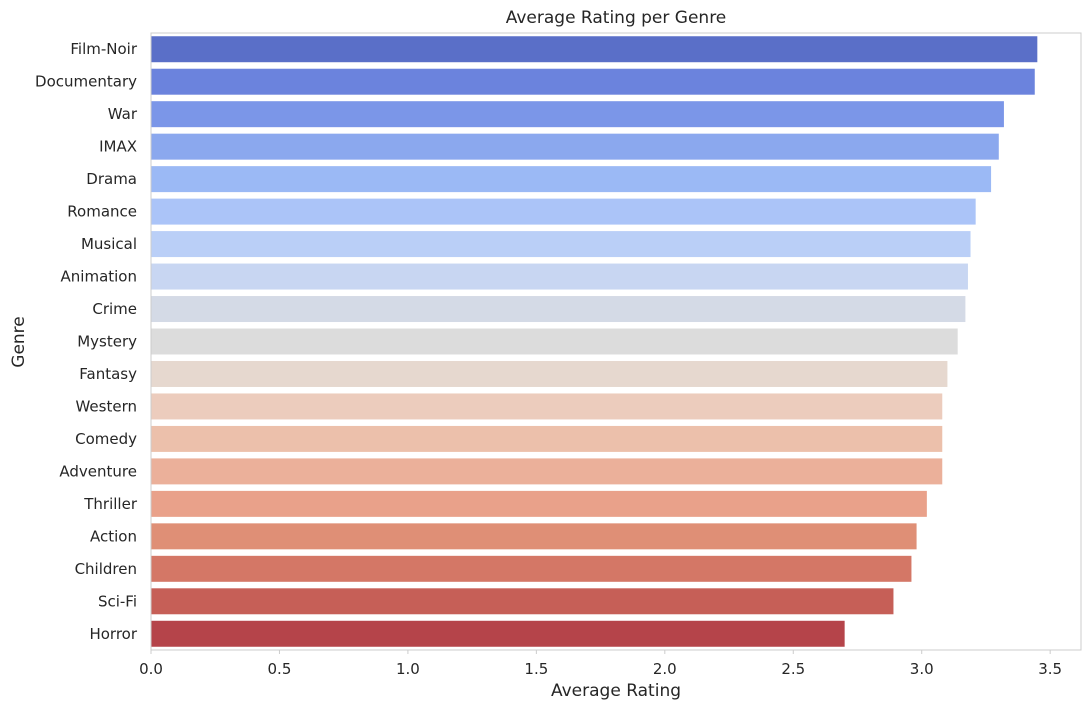 The width and height of the screenshot is (1090, 710). What do you see at coordinates (575, 147) in the screenshot?
I see `bar-imax` at bounding box center [575, 147].